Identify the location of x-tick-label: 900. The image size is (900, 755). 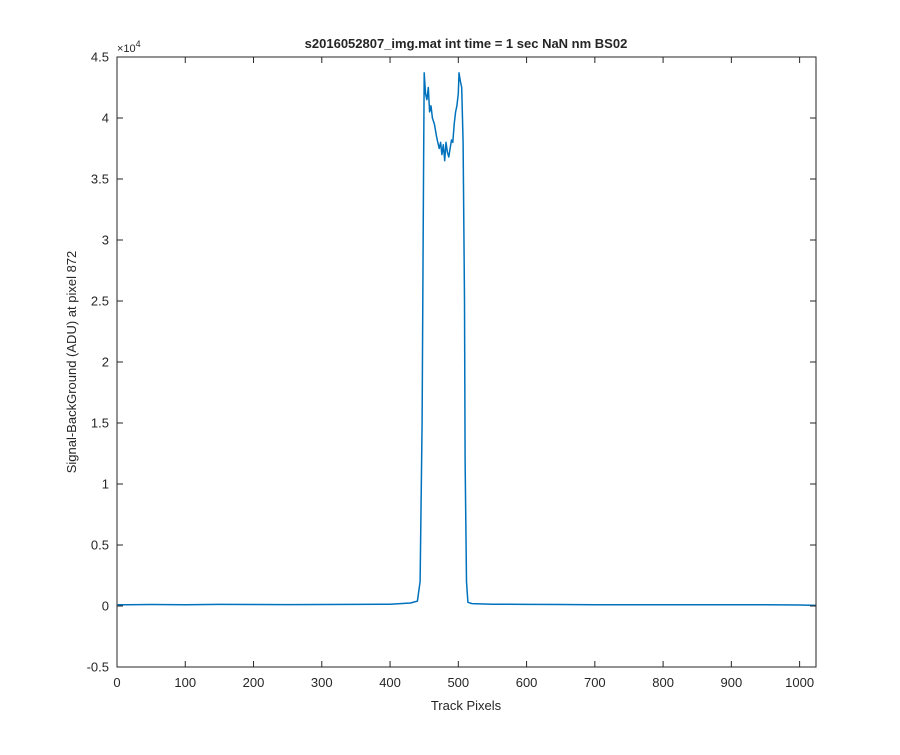
(732, 682).